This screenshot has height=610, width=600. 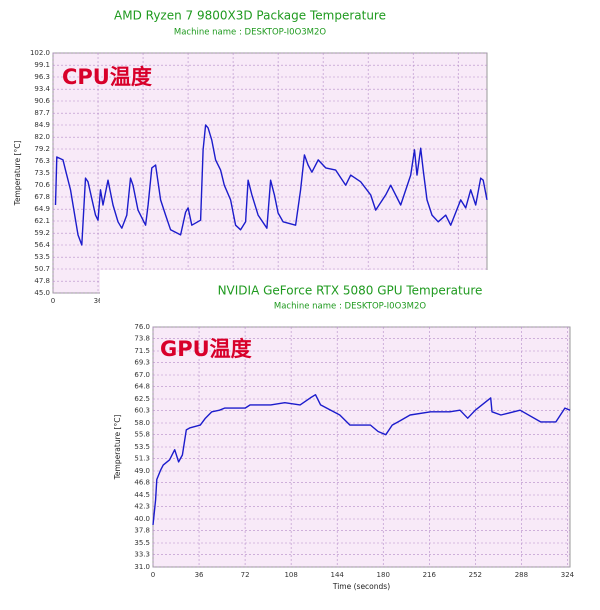 I want to click on x-tick-label: 72, so click(x=245, y=575).